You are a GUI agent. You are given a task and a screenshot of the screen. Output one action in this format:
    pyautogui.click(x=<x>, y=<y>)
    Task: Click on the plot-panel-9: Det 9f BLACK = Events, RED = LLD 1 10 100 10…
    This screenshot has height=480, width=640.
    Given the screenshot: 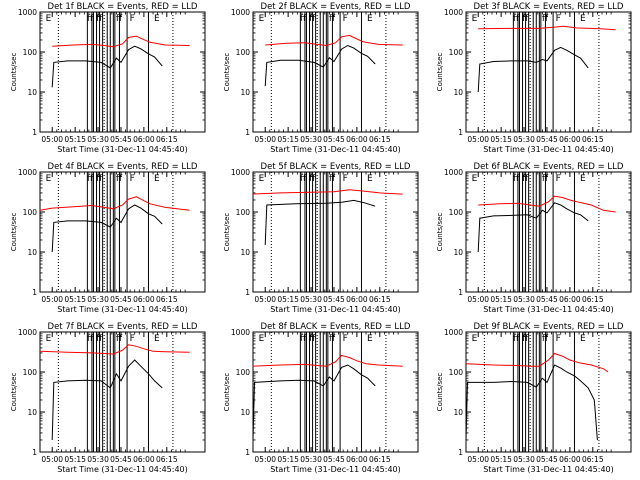 What is the action you would take?
    pyautogui.click(x=534, y=398)
    